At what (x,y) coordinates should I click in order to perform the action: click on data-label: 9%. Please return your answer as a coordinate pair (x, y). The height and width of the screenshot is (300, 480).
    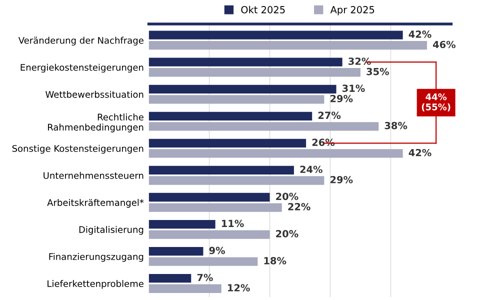
    Looking at the image, I should click on (217, 250).